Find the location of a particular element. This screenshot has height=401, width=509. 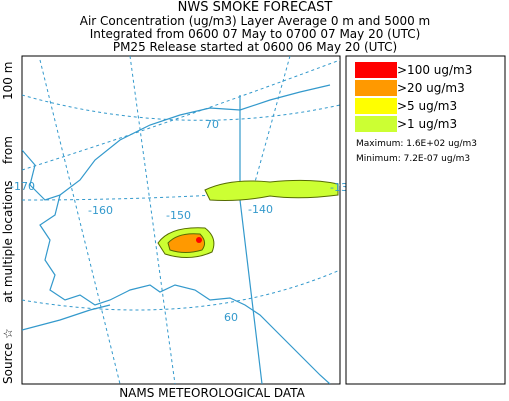

legend-label: >5 ug/m3 is located at coordinates (427, 106).